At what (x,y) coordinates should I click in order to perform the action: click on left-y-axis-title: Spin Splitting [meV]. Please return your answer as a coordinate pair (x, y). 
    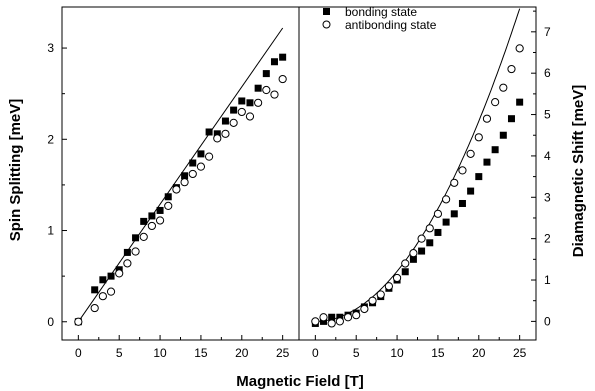
    Looking at the image, I should click on (15, 170).